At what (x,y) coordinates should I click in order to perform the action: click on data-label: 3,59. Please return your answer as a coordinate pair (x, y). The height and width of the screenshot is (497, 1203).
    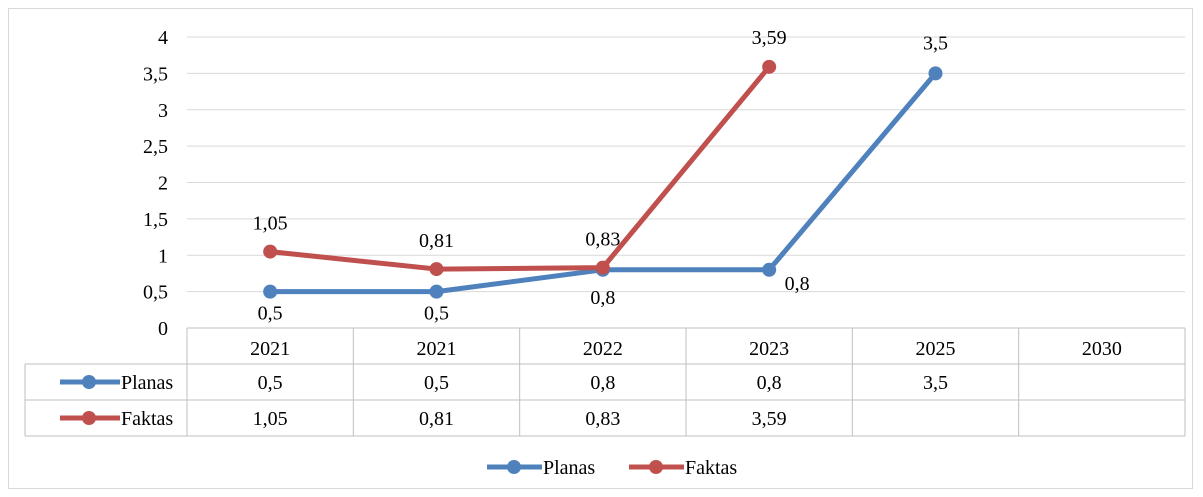
    Looking at the image, I should click on (769, 38).